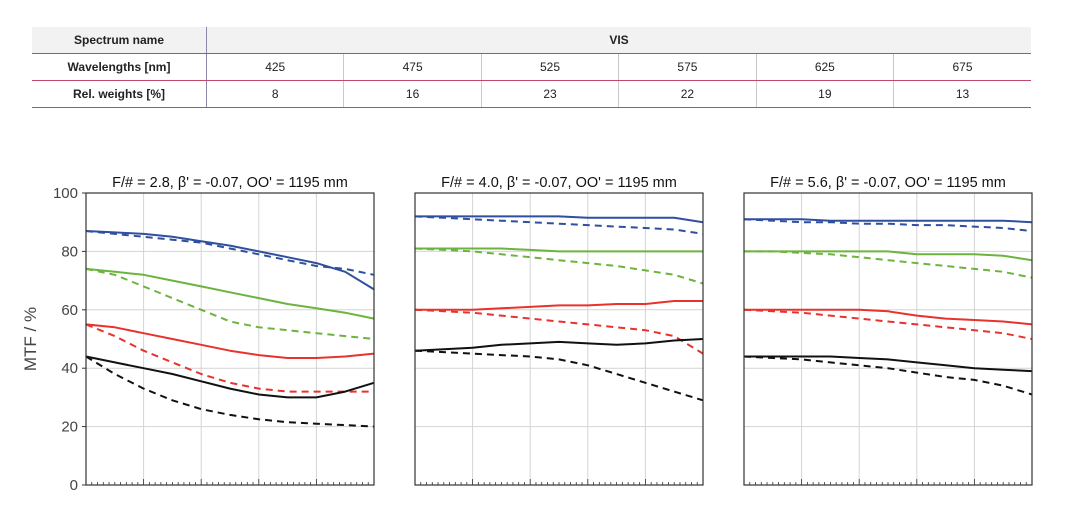 This screenshot has width=1065, height=517. What do you see at coordinates (69, 310) in the screenshot?
I see `y-tick-label: 60` at bounding box center [69, 310].